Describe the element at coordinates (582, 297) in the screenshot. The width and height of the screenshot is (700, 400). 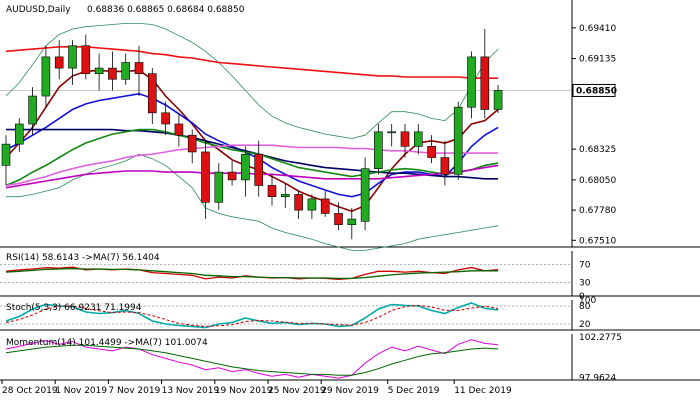
I see `rsi-tick-label: 0` at that location.